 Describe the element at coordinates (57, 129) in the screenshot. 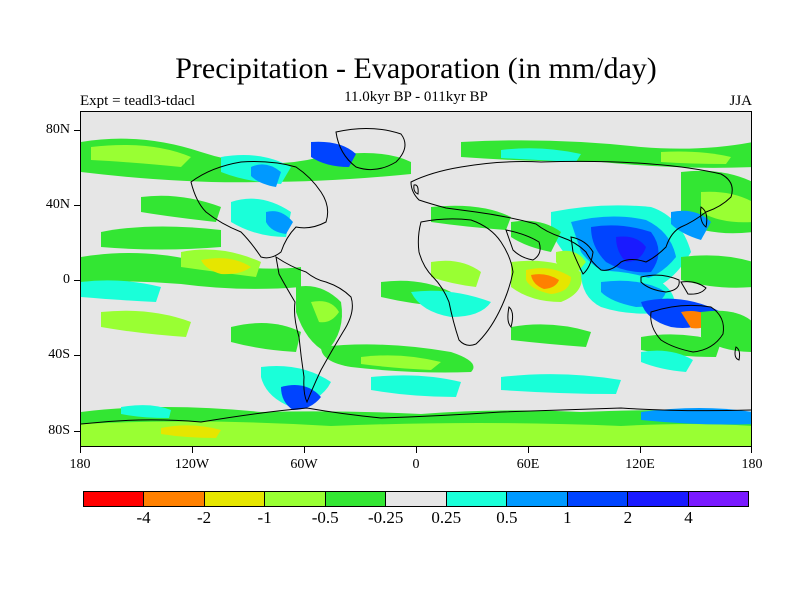

I see `lat-tick-label: 80N` at that location.